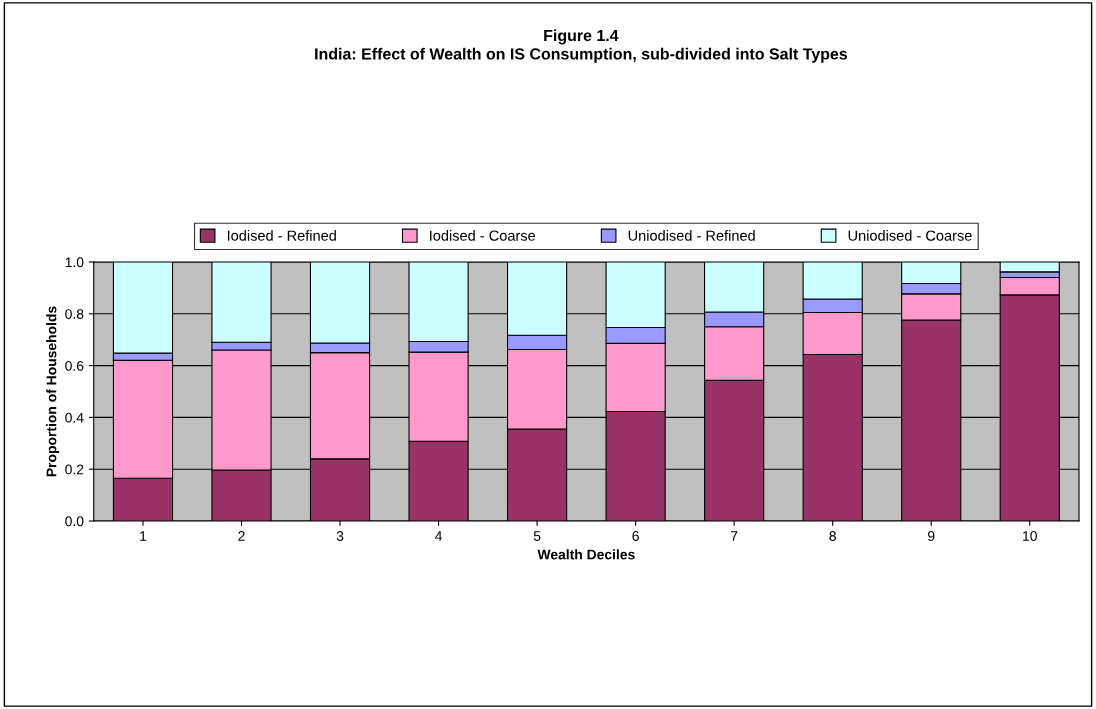  I want to click on y-tick-label: 1.0, so click(74, 262).